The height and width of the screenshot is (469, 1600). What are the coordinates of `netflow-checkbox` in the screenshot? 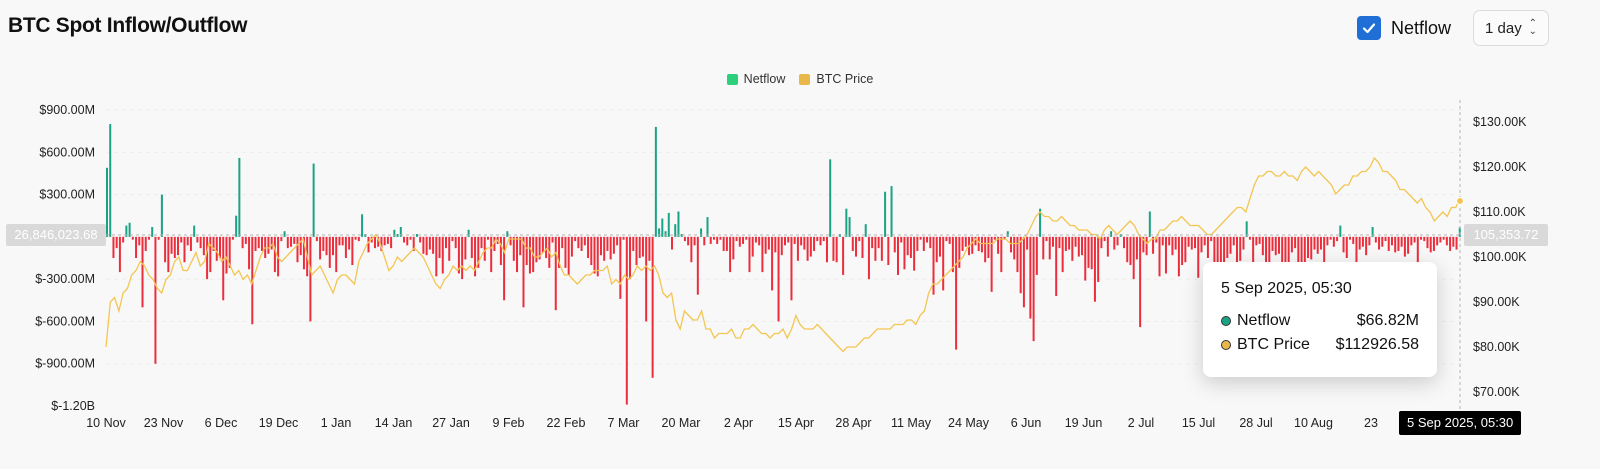 It's located at (1369, 28).